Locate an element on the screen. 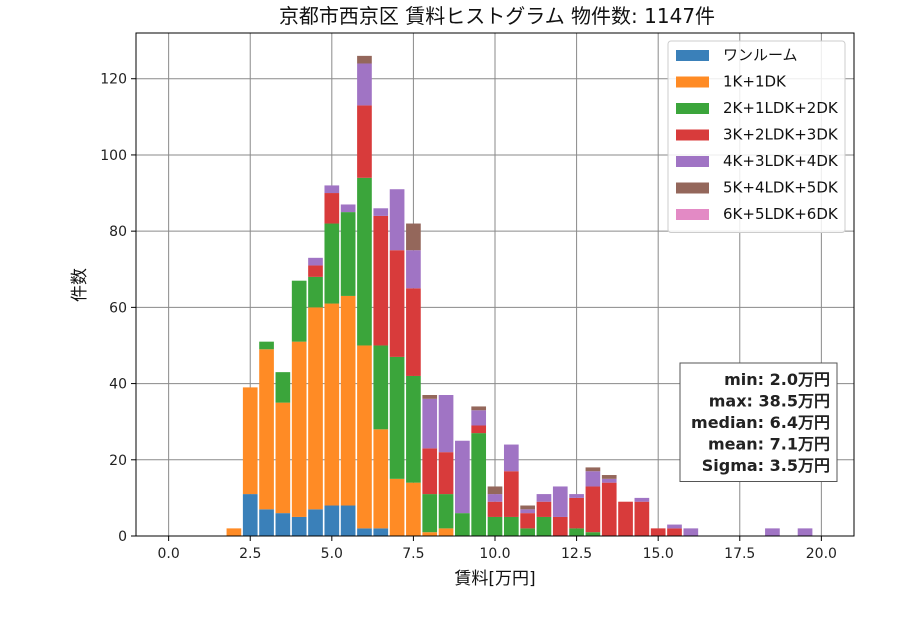 The height and width of the screenshot is (630, 900). legend-label: 2K+1LDK+2DK is located at coordinates (781, 108).